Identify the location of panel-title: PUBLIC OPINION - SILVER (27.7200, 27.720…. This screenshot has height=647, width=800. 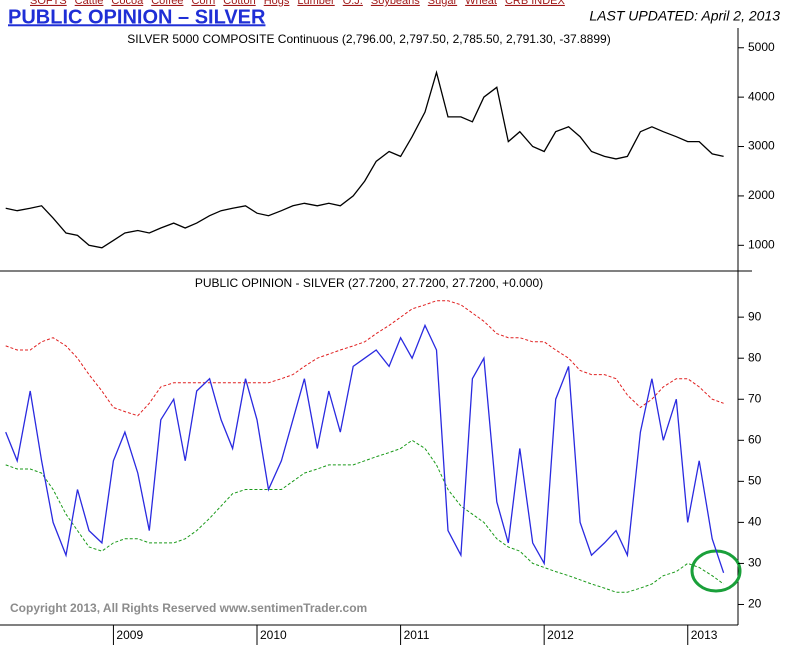
(369, 283).